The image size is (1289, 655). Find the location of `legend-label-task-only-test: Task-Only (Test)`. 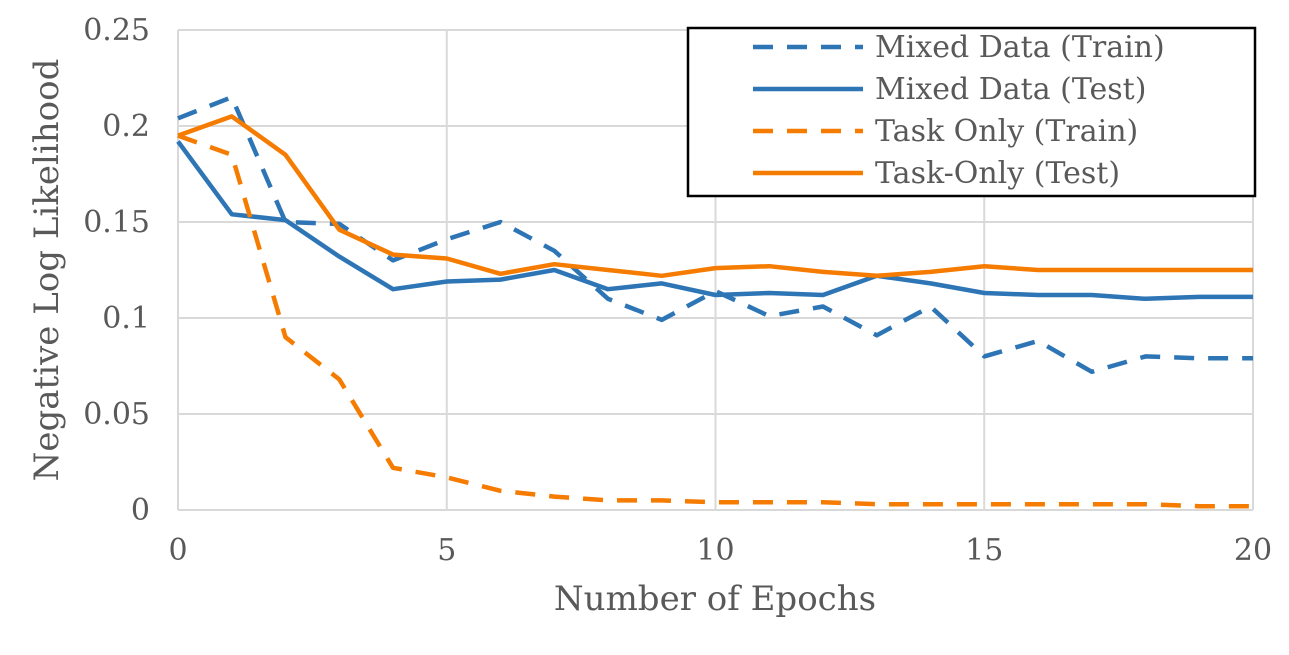

legend-label-task-only-test: Task-Only (Test) is located at coordinates (997, 173).